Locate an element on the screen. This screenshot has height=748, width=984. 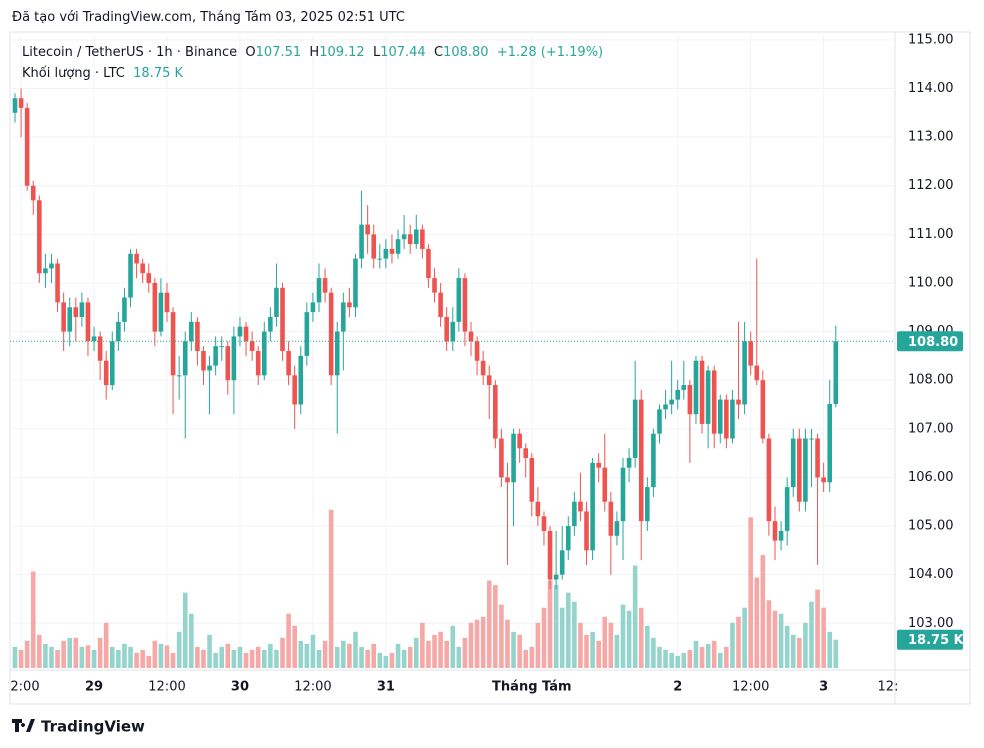
o-label: O is located at coordinates (250, 52).